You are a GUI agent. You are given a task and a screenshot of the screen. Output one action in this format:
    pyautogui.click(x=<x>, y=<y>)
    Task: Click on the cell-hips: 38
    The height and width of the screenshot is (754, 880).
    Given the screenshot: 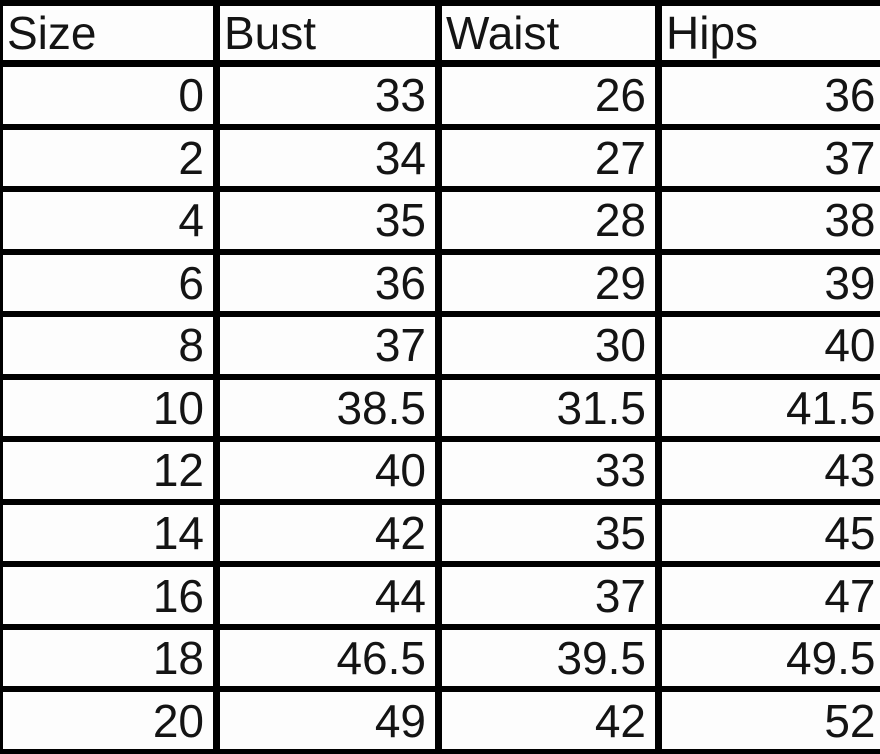 What is the action you would take?
    pyautogui.click(x=767, y=220)
    